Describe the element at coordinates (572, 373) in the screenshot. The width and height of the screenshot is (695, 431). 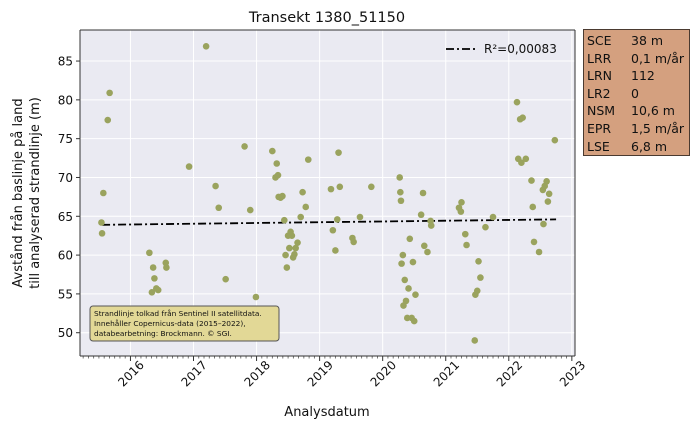
I see `x-tick-label: 2023` at that location.